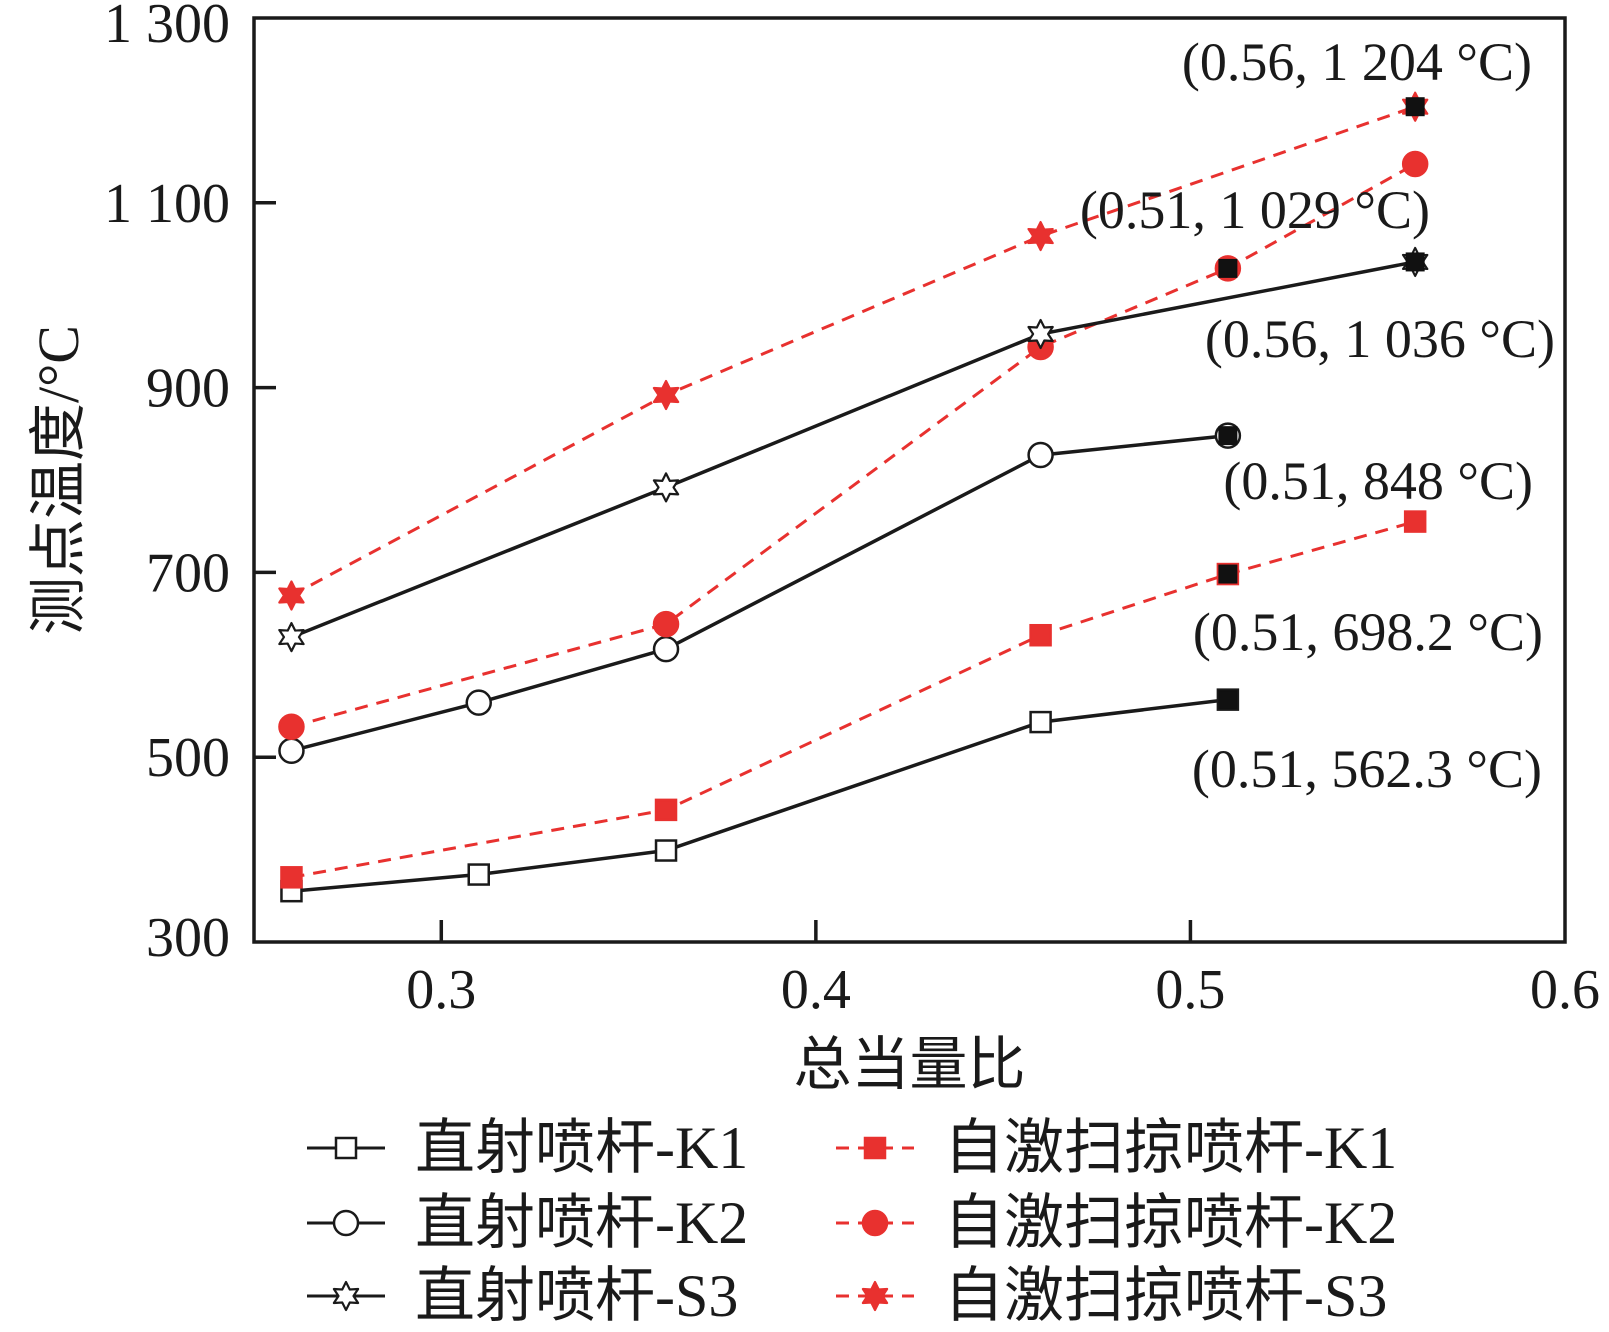 Image resolution: width=1609 pixels, height=1332 pixels. What do you see at coordinates (576, 1296) in the screenshot?
I see `legend-label: 直射喷杆-S3` at bounding box center [576, 1296].